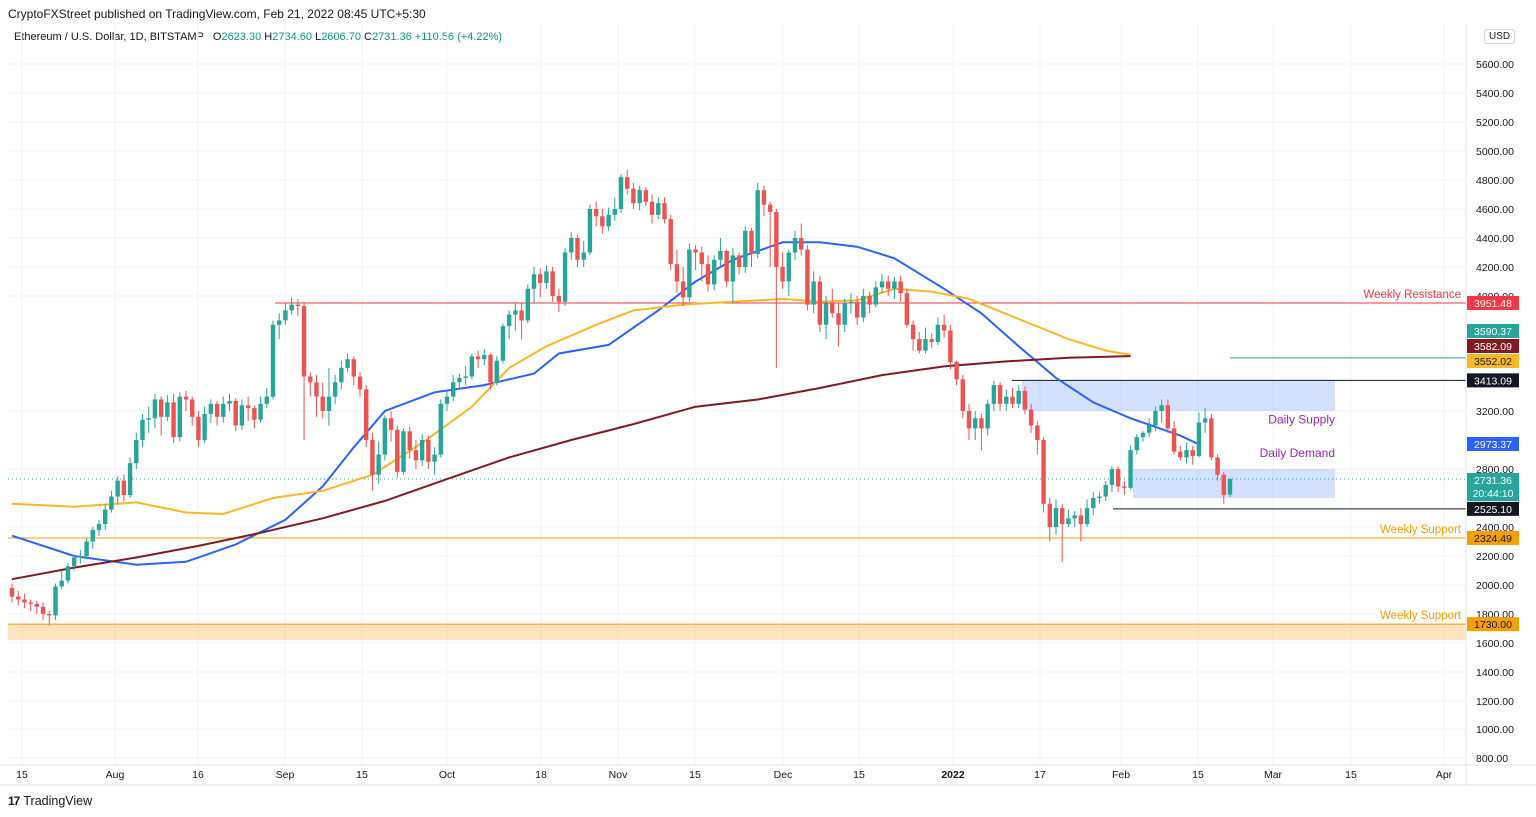  What do you see at coordinates (1421, 530) in the screenshot?
I see `level-label: Weekly Support` at bounding box center [1421, 530].